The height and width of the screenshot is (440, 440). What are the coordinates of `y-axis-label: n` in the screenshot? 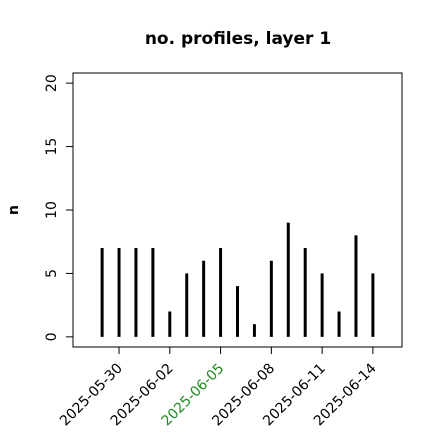 It's located at (14, 210).